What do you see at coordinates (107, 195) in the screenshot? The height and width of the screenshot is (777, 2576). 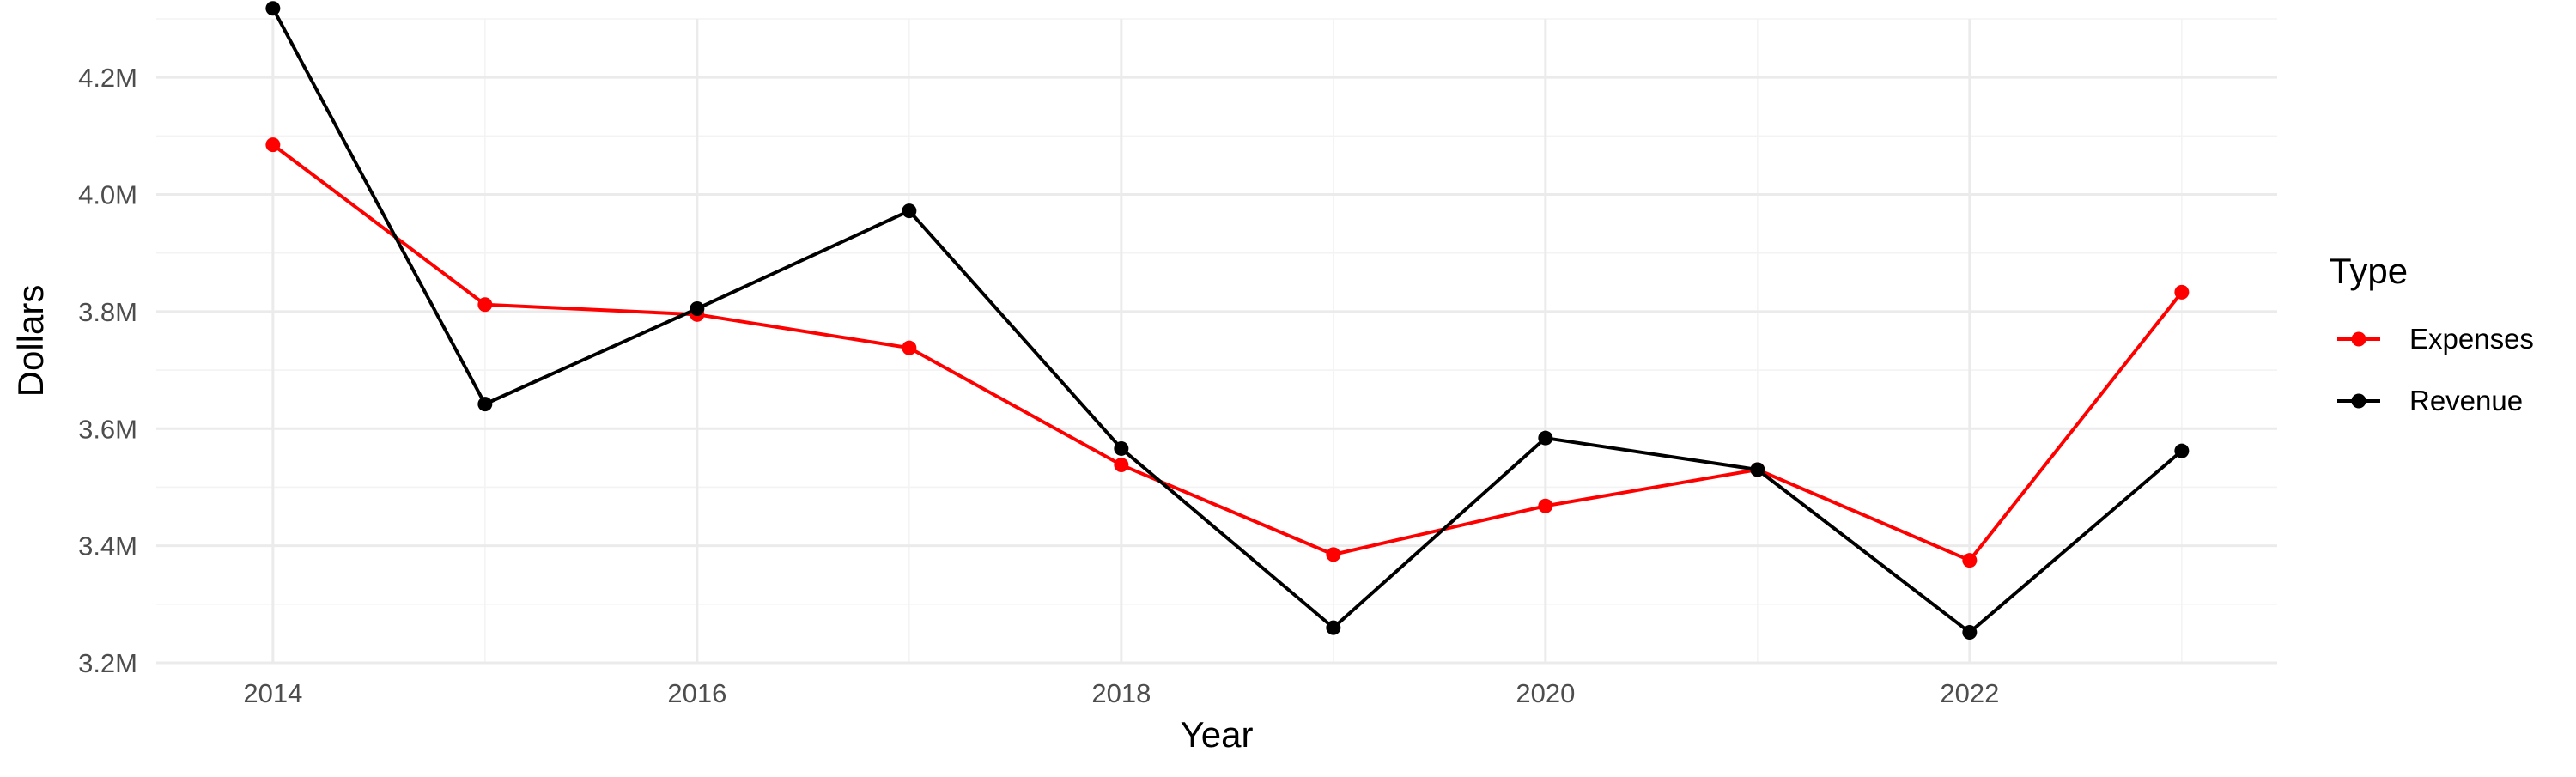 I see `y-tick-label: 4.0M` at bounding box center [107, 195].